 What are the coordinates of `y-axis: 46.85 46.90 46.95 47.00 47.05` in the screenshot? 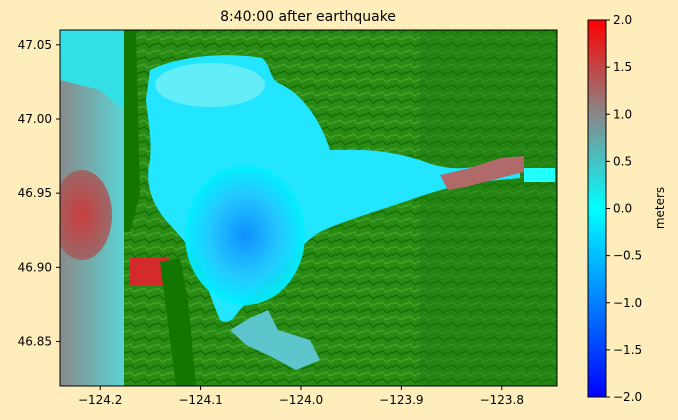 It's located at (39, 193).